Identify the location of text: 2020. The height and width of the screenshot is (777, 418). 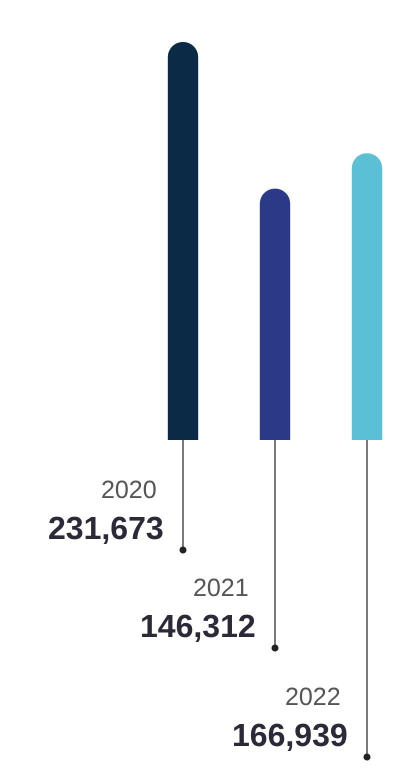
(129, 490).